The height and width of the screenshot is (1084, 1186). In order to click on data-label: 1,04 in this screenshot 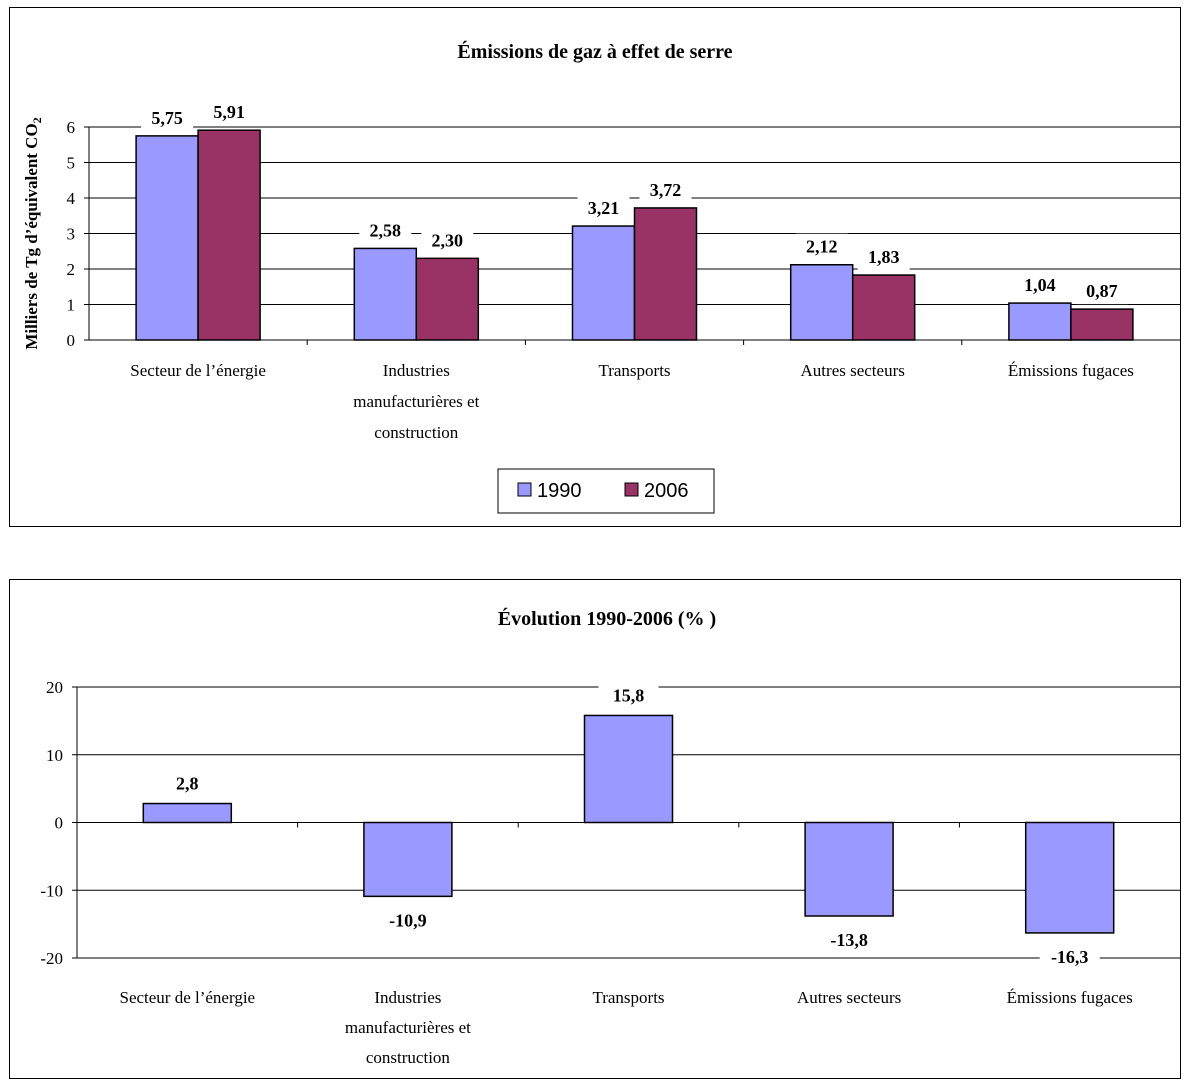, I will do `click(1040, 285)`.